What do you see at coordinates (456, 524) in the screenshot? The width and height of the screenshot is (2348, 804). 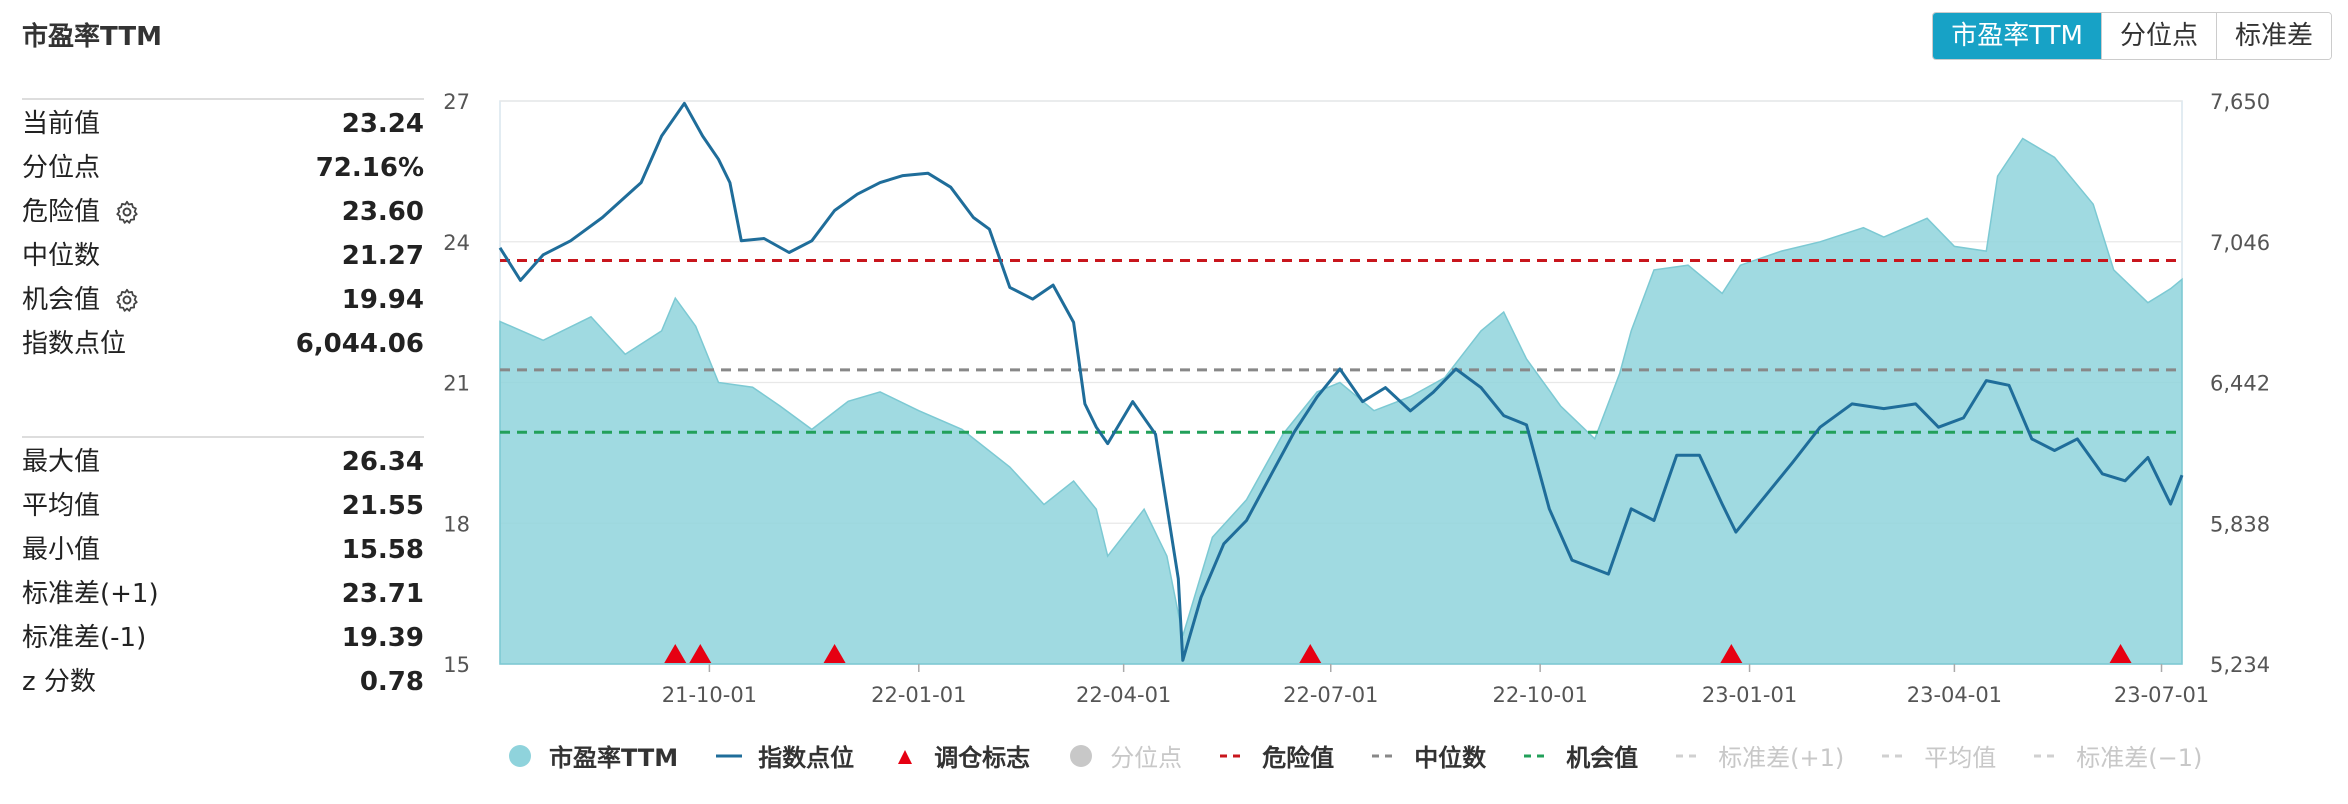 I see `left-axis-tick-label: 18` at bounding box center [456, 524].